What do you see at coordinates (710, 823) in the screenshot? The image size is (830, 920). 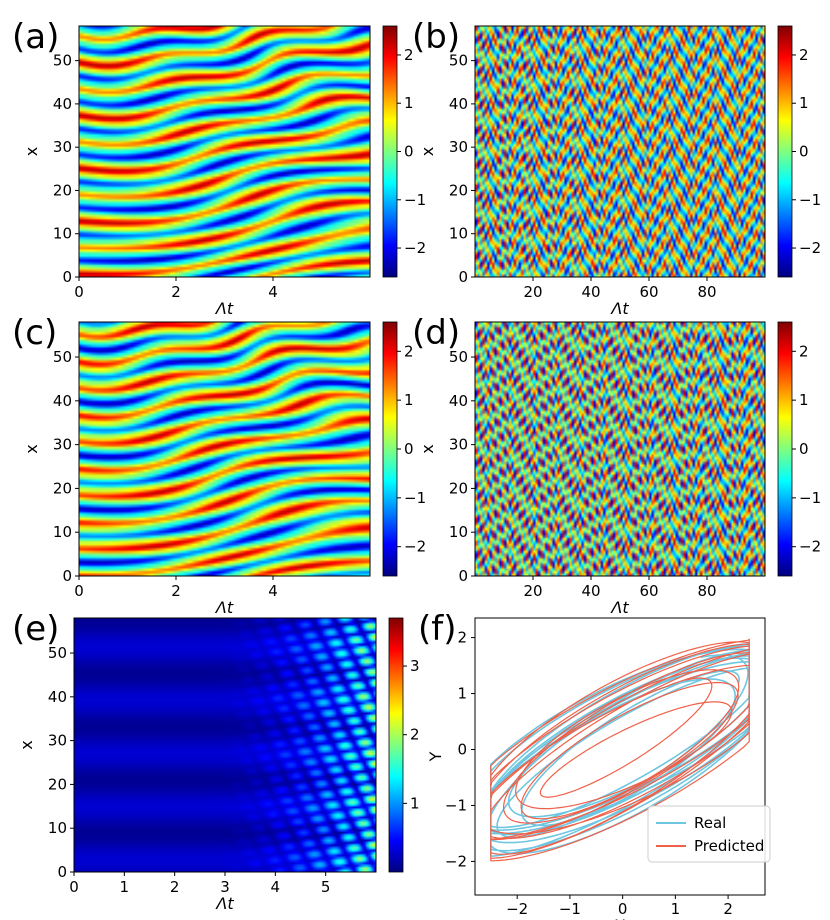 I see `legend-real-label: Real` at bounding box center [710, 823].